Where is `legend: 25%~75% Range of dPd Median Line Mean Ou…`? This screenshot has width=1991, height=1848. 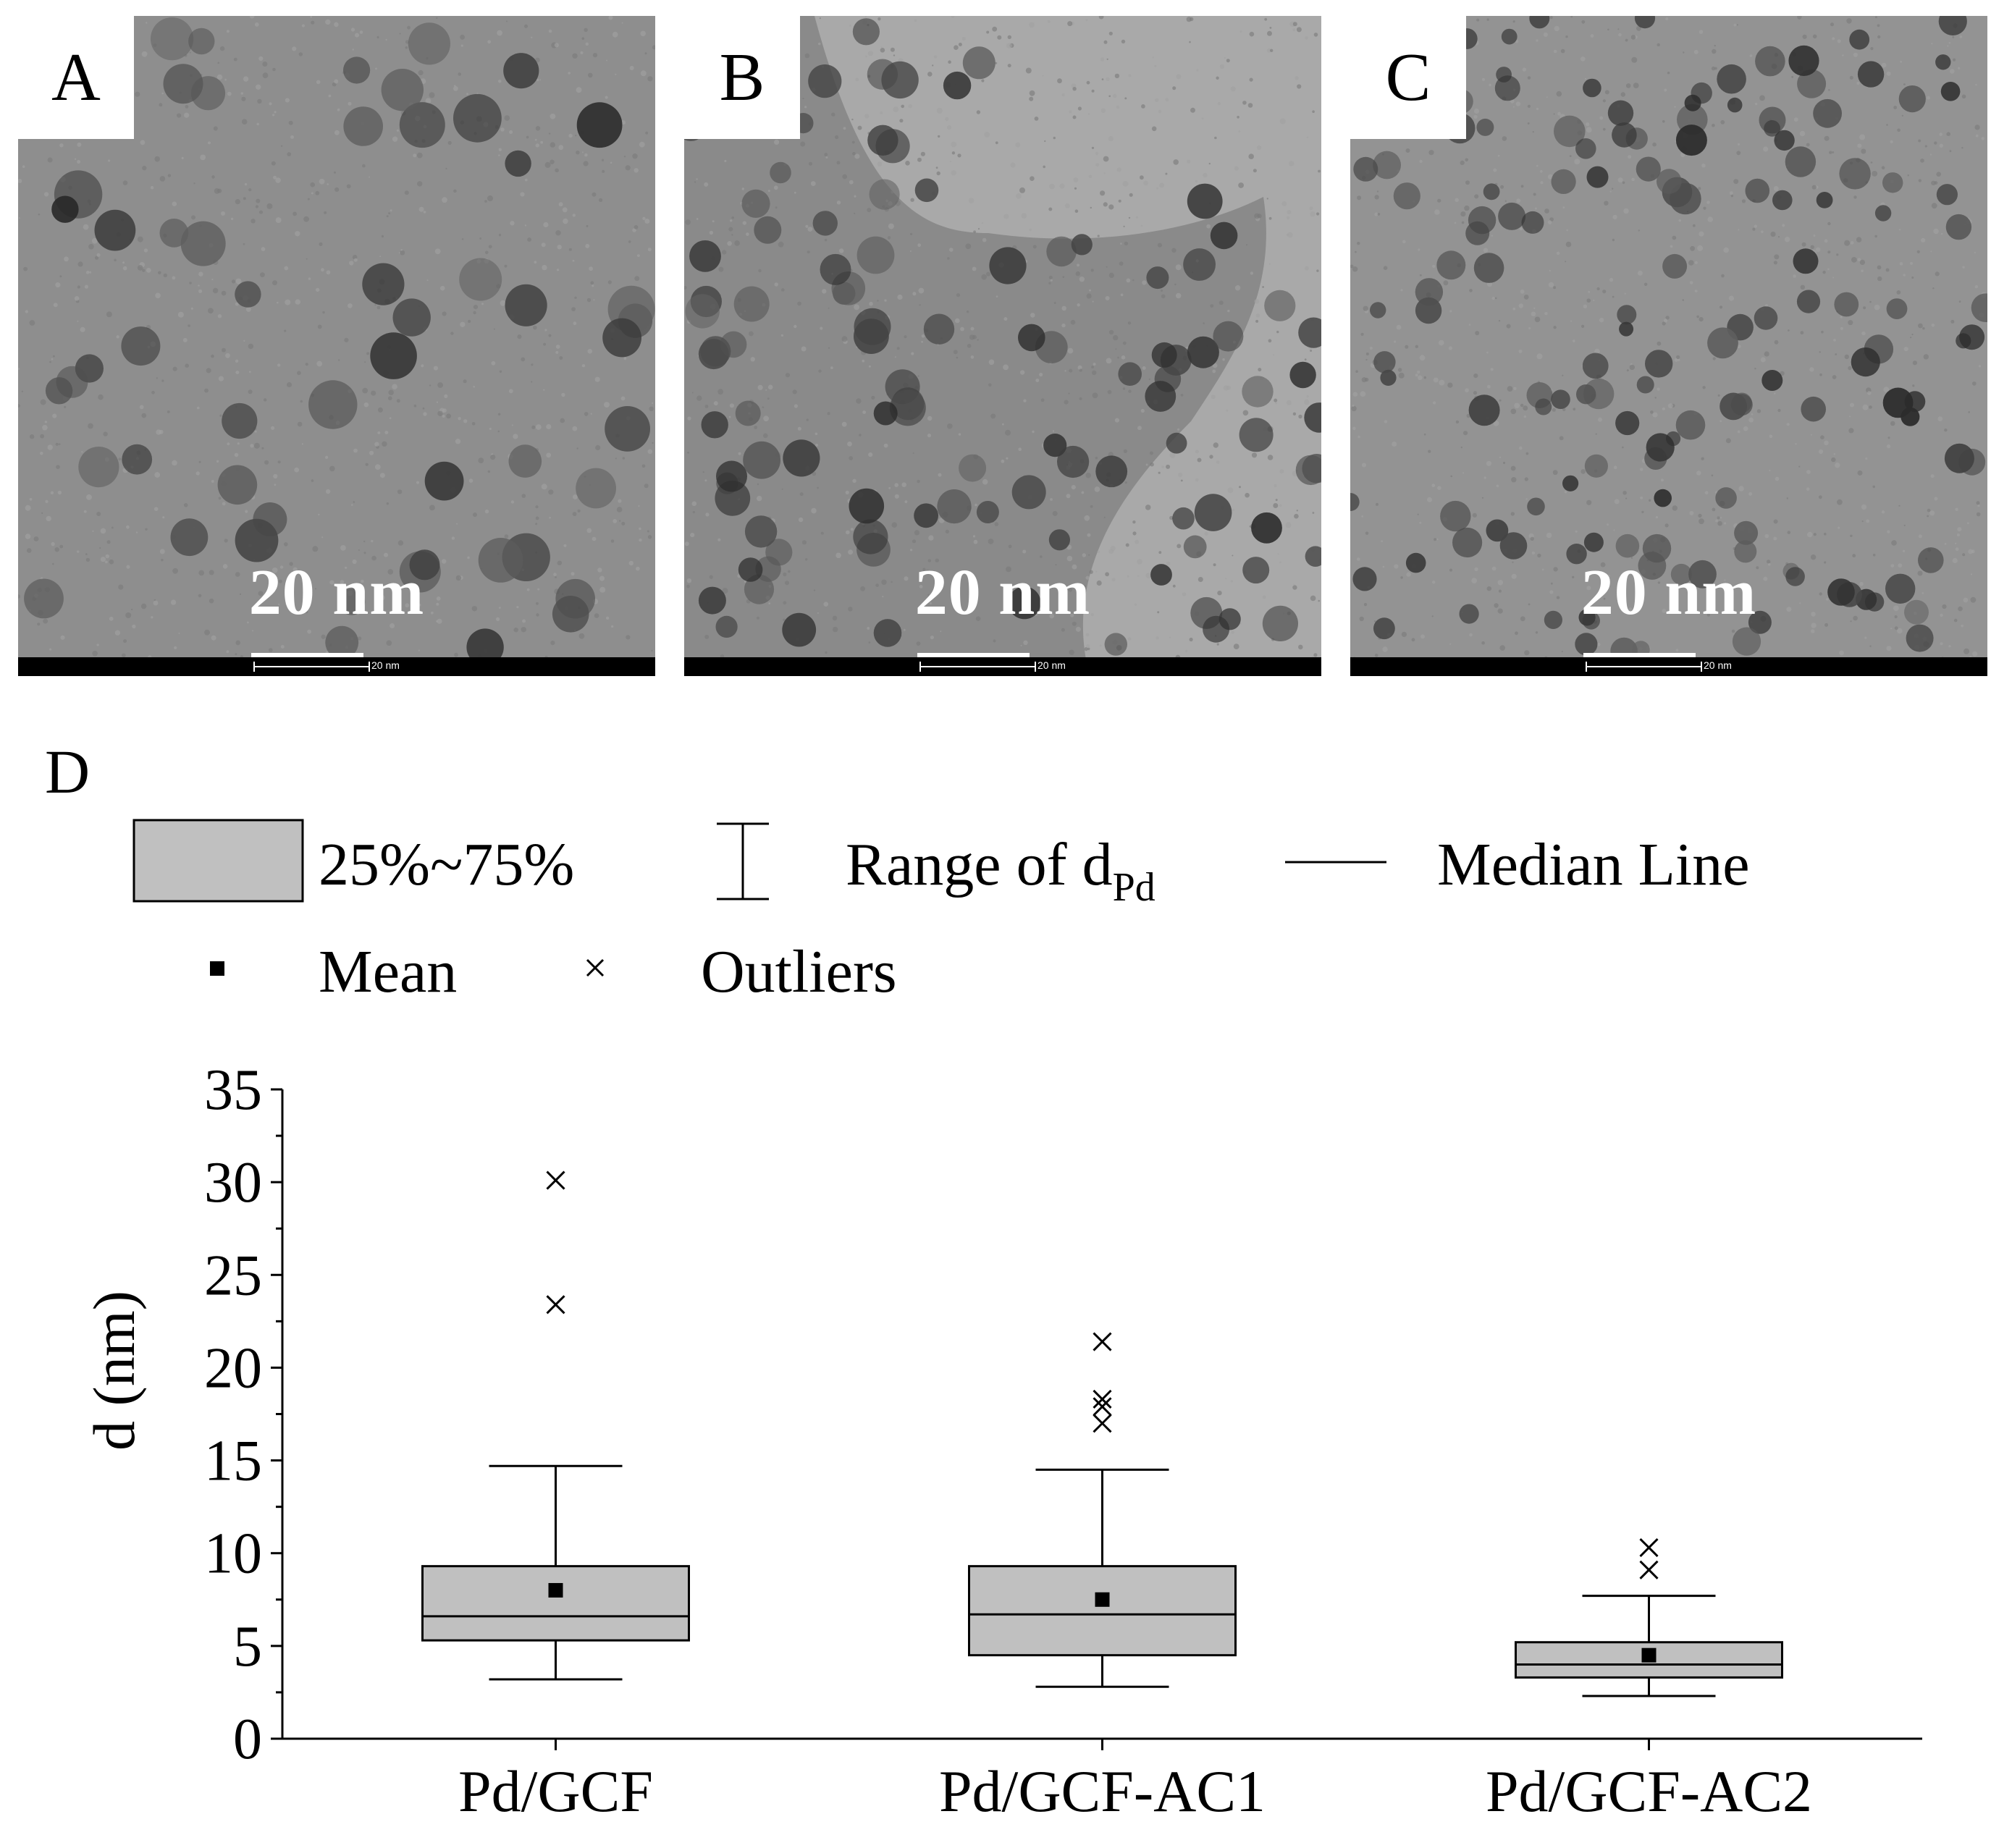
legend: 25%~75% Range of dPd Median Line Mean Ou… is located at coordinates (941, 912).